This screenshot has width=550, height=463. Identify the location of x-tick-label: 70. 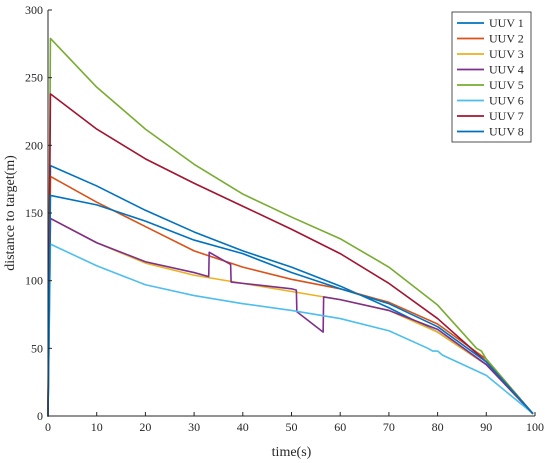
(389, 427).